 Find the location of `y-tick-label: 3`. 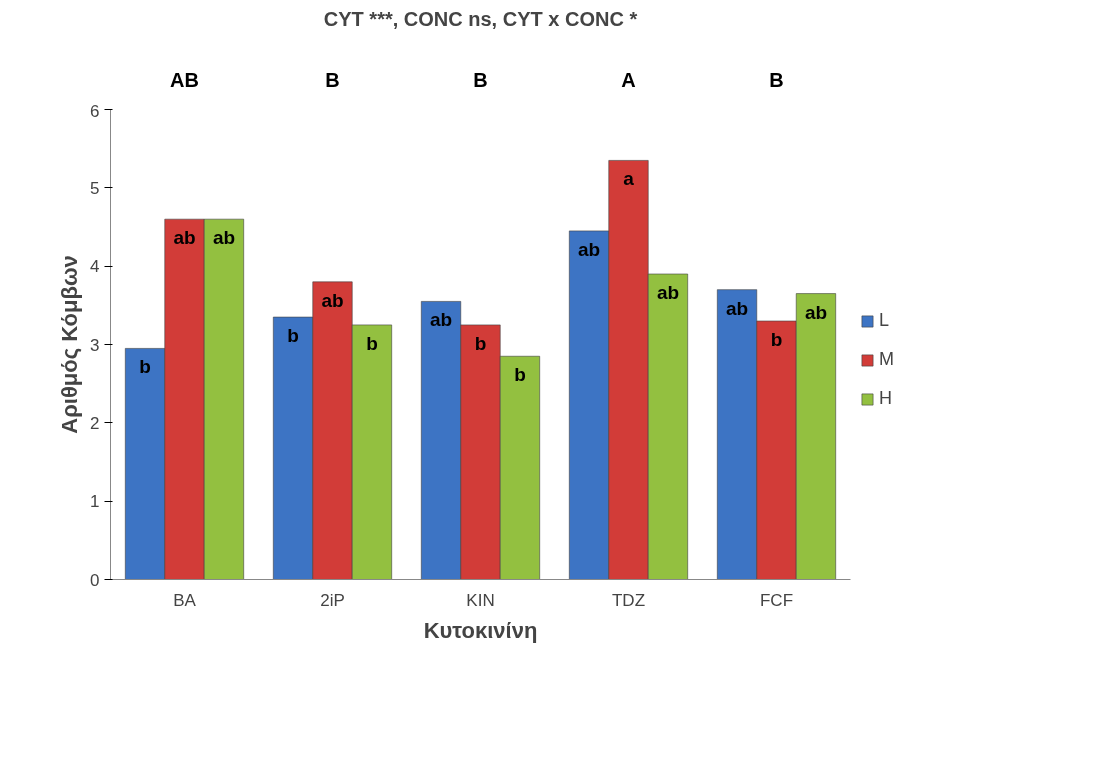

y-tick-label: 3 is located at coordinates (95, 345).